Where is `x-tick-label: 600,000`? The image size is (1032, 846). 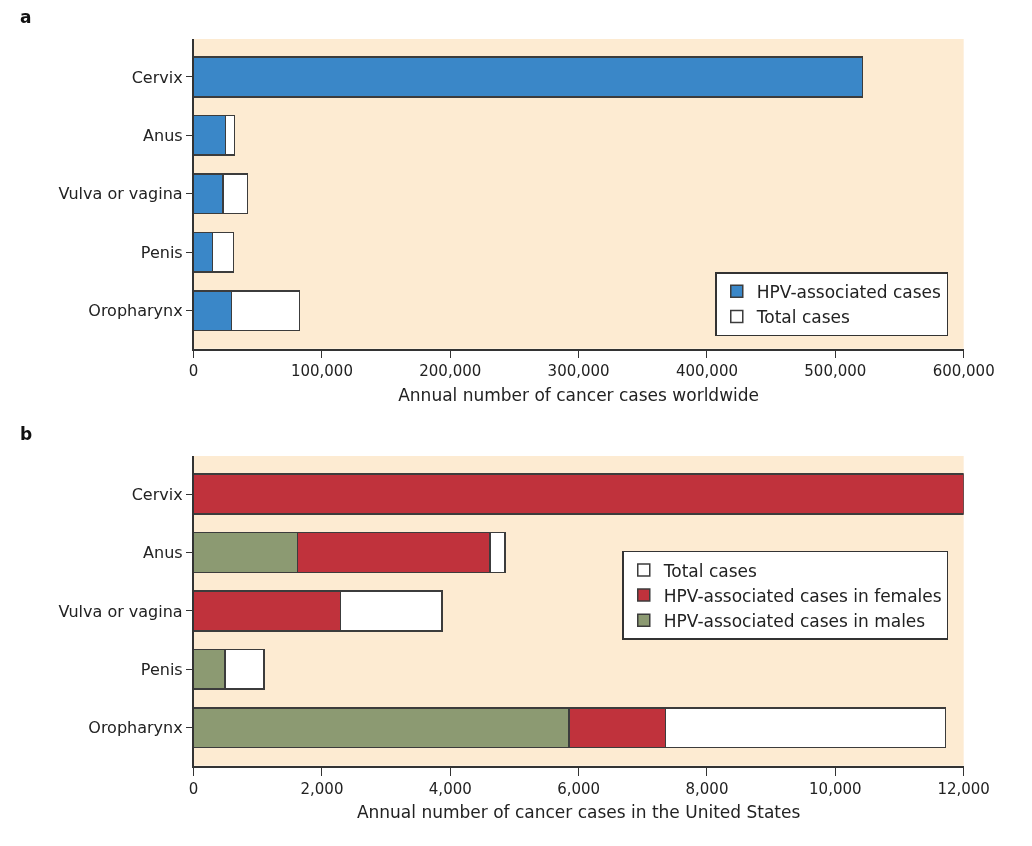
x-tick-label: 600,000 is located at coordinates (963, 371).